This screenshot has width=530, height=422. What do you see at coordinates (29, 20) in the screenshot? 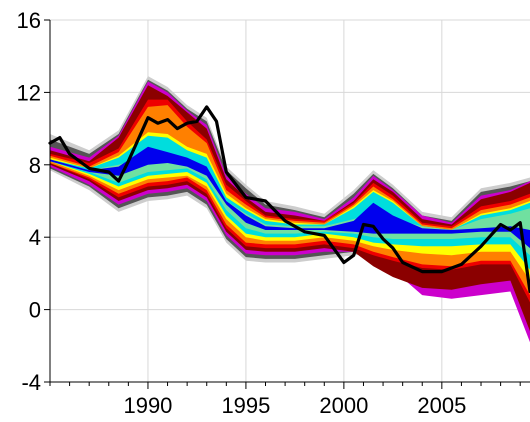
I see `y-tick-label-5: 16` at bounding box center [29, 20].